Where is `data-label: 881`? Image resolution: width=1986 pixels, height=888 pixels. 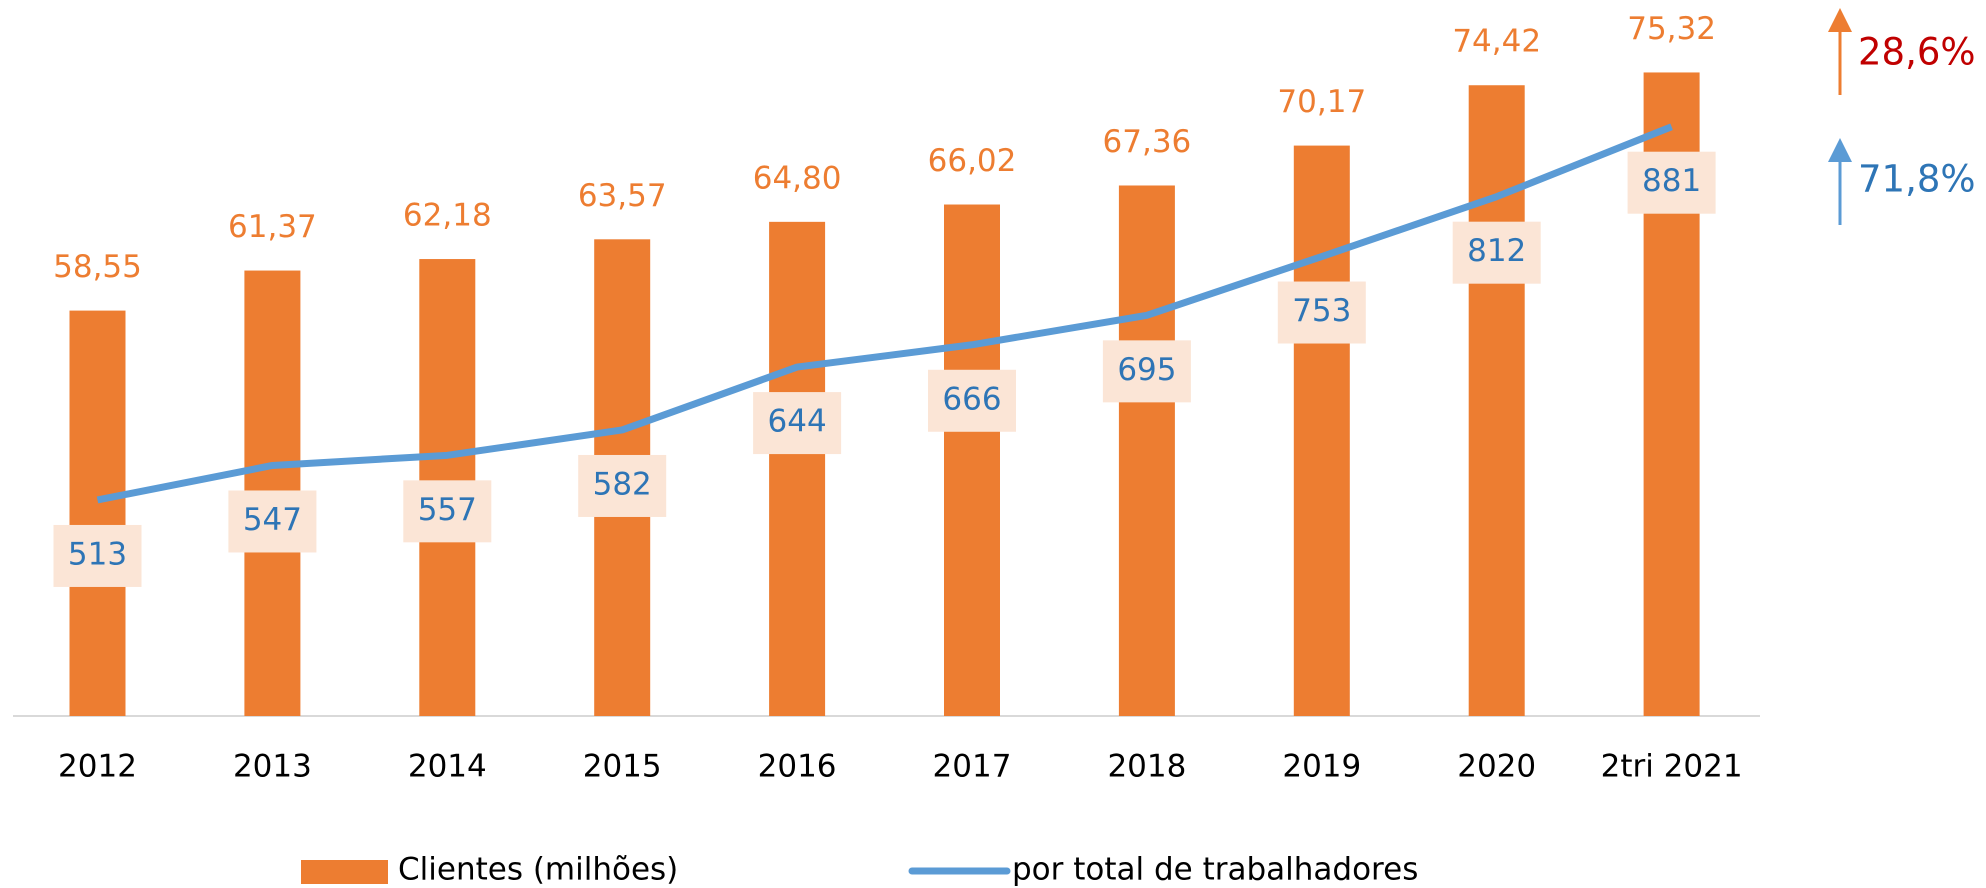
data-label: 881 is located at coordinates (1671, 181).